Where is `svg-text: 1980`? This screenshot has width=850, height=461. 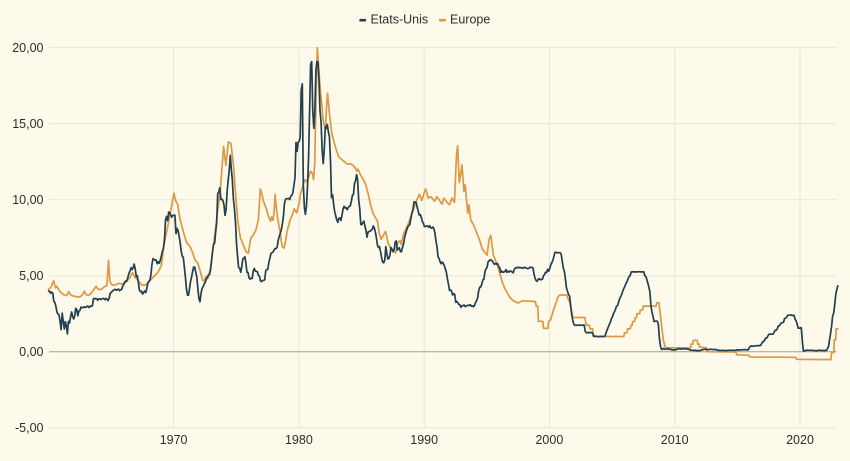 svg-text: 1980 is located at coordinates (299, 440).